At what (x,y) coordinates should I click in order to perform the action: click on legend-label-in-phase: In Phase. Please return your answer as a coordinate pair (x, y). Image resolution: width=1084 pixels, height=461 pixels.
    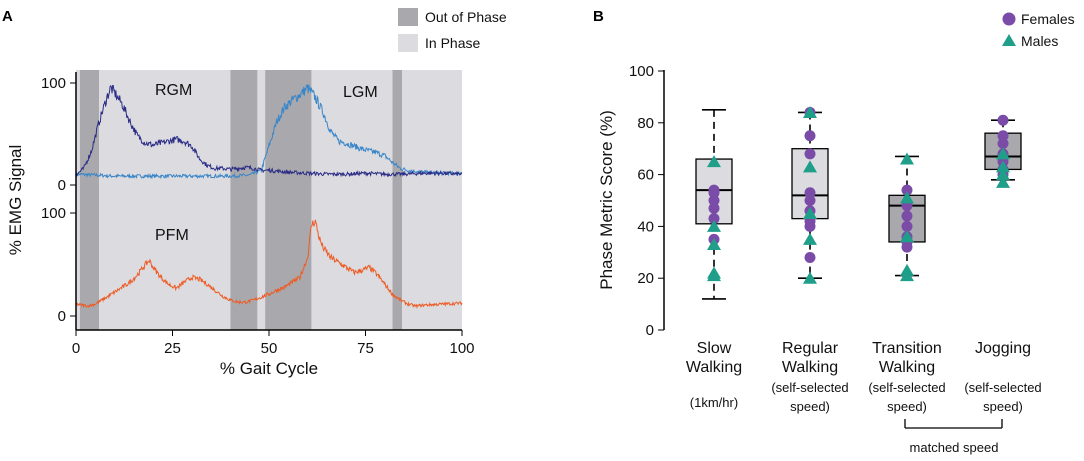
    Looking at the image, I should click on (452, 43).